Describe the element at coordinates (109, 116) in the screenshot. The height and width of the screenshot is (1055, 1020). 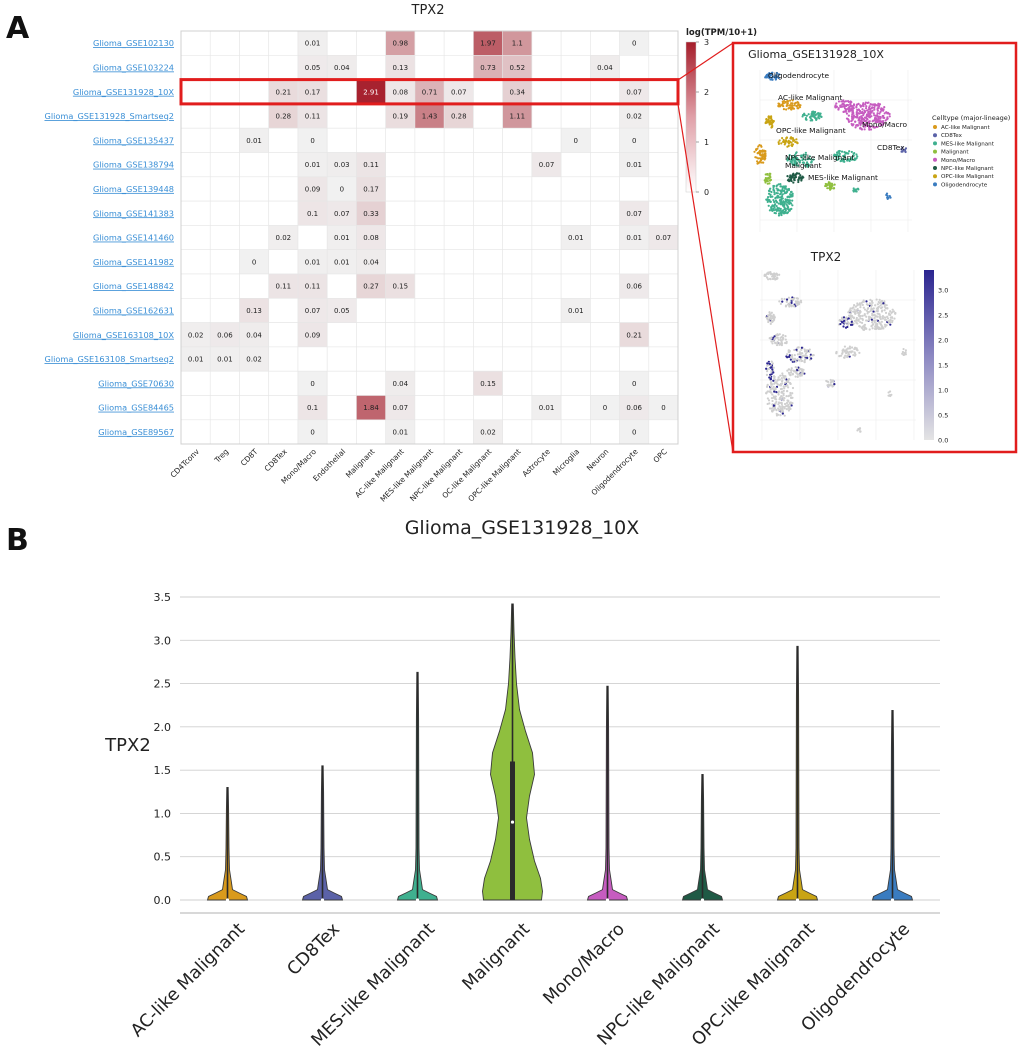
I see `dataset-link: Glioma_GSE131928_Smartseq2` at that location.